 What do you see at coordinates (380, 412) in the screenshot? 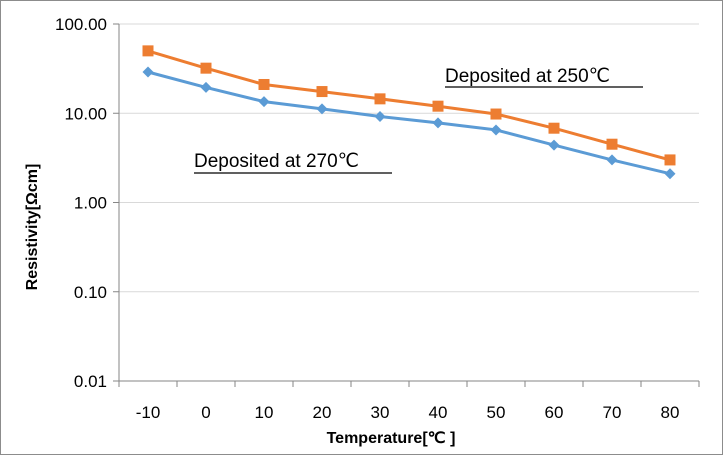
I see `x-tick-label-4: 30` at bounding box center [380, 412].